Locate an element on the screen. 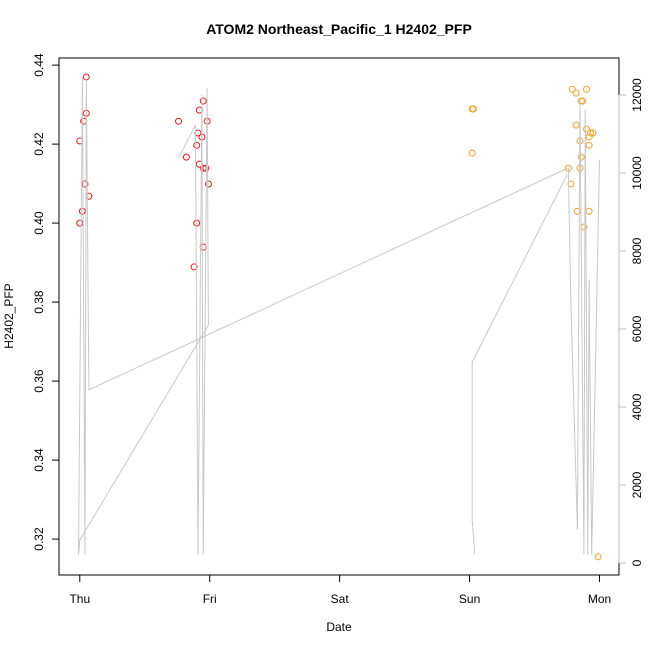  x-tick-label: Thu is located at coordinates (79, 599).